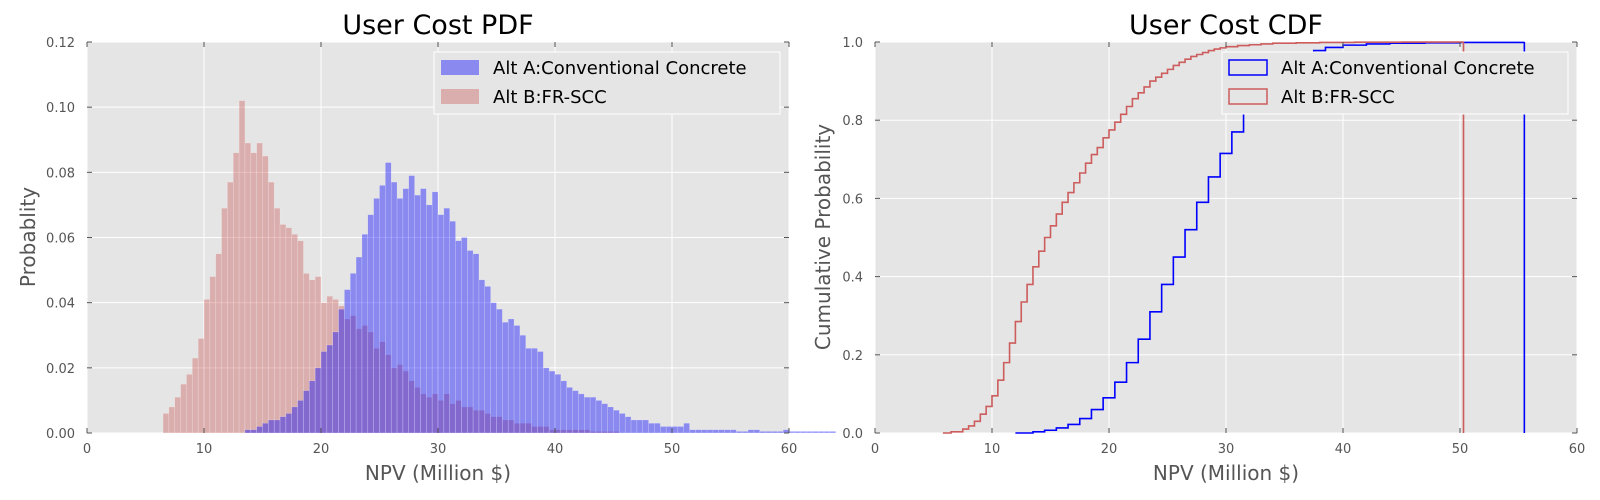  I want to click on pdf-xtick-label: 20, so click(321, 449).